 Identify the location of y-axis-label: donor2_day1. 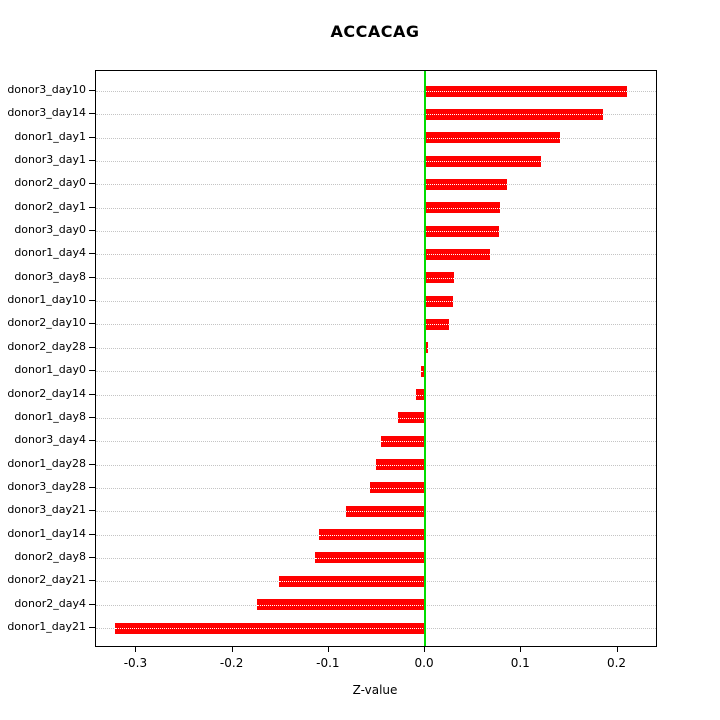
(50, 206).